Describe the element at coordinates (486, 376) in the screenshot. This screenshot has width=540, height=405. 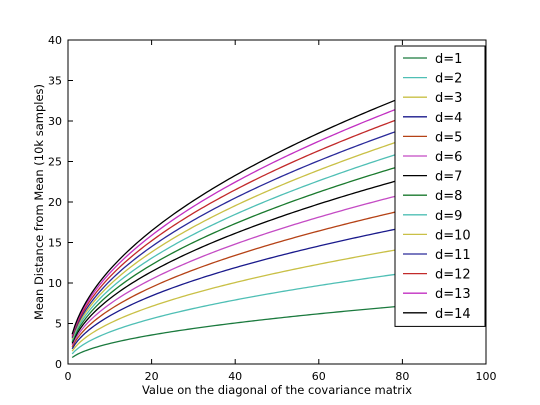
I see `x-tick-label: 100` at that location.